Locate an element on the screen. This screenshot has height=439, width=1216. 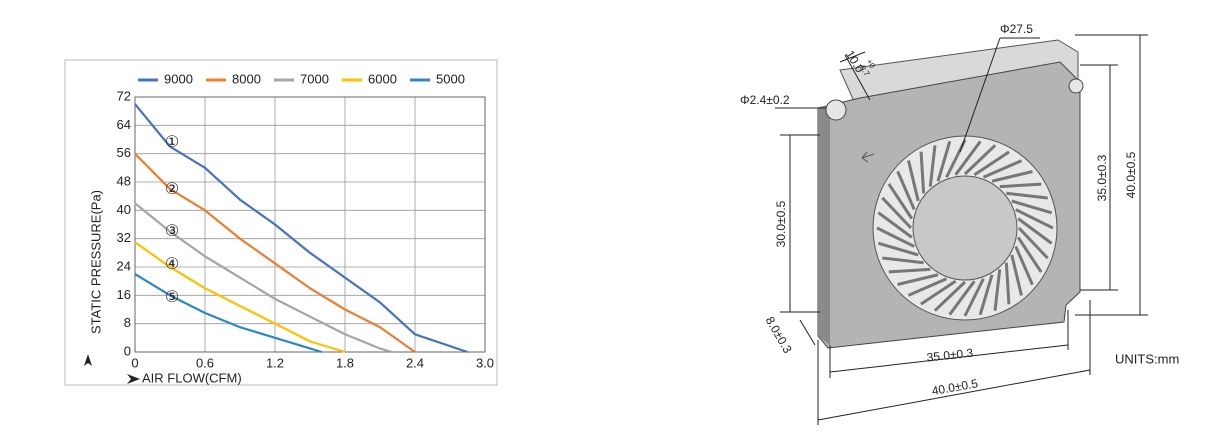
x-tick-label: 1.2 is located at coordinates (275, 362).